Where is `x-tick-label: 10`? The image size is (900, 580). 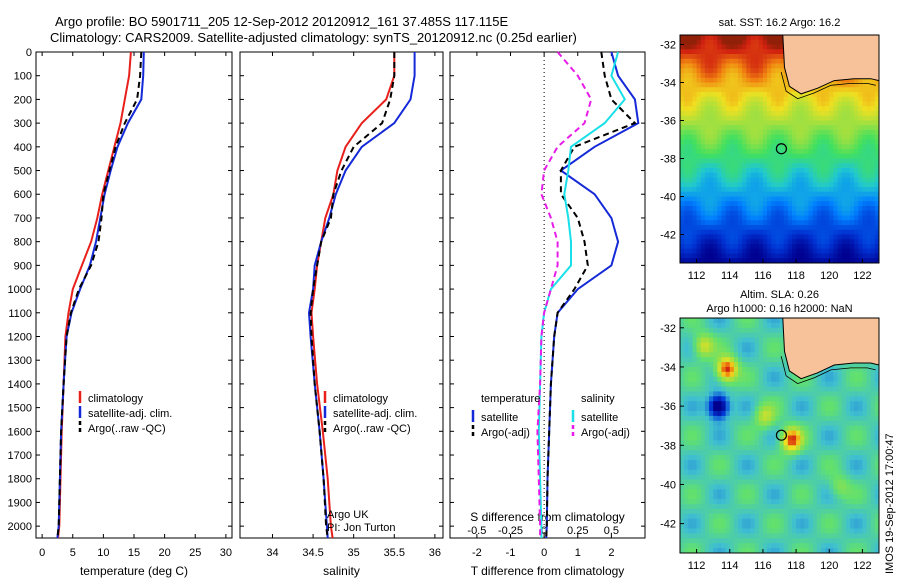
x-tick-label: 10 is located at coordinates (103, 553).